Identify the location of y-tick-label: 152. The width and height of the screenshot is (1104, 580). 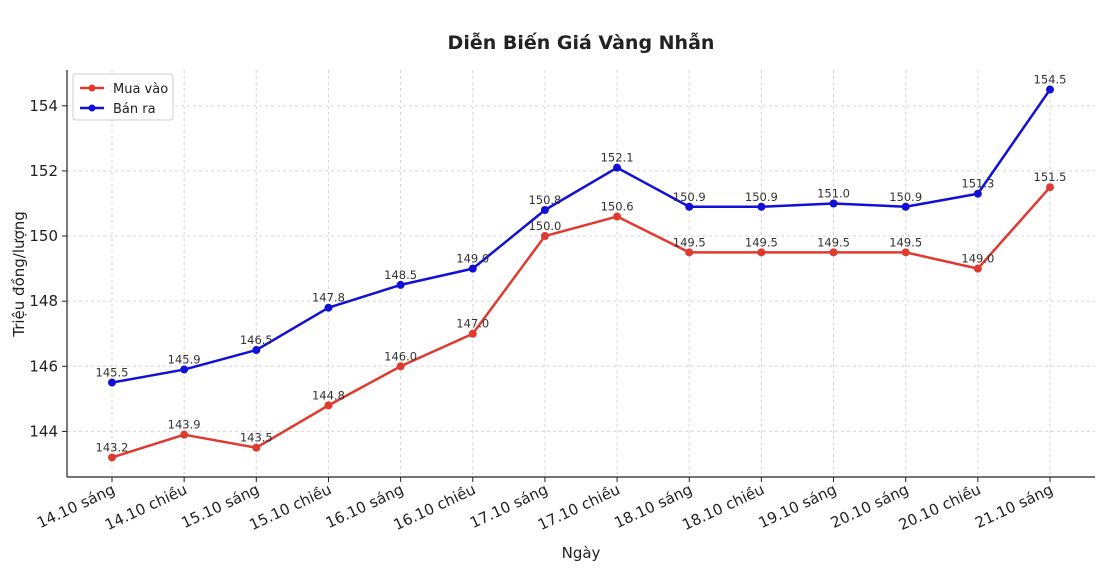
(43, 171).